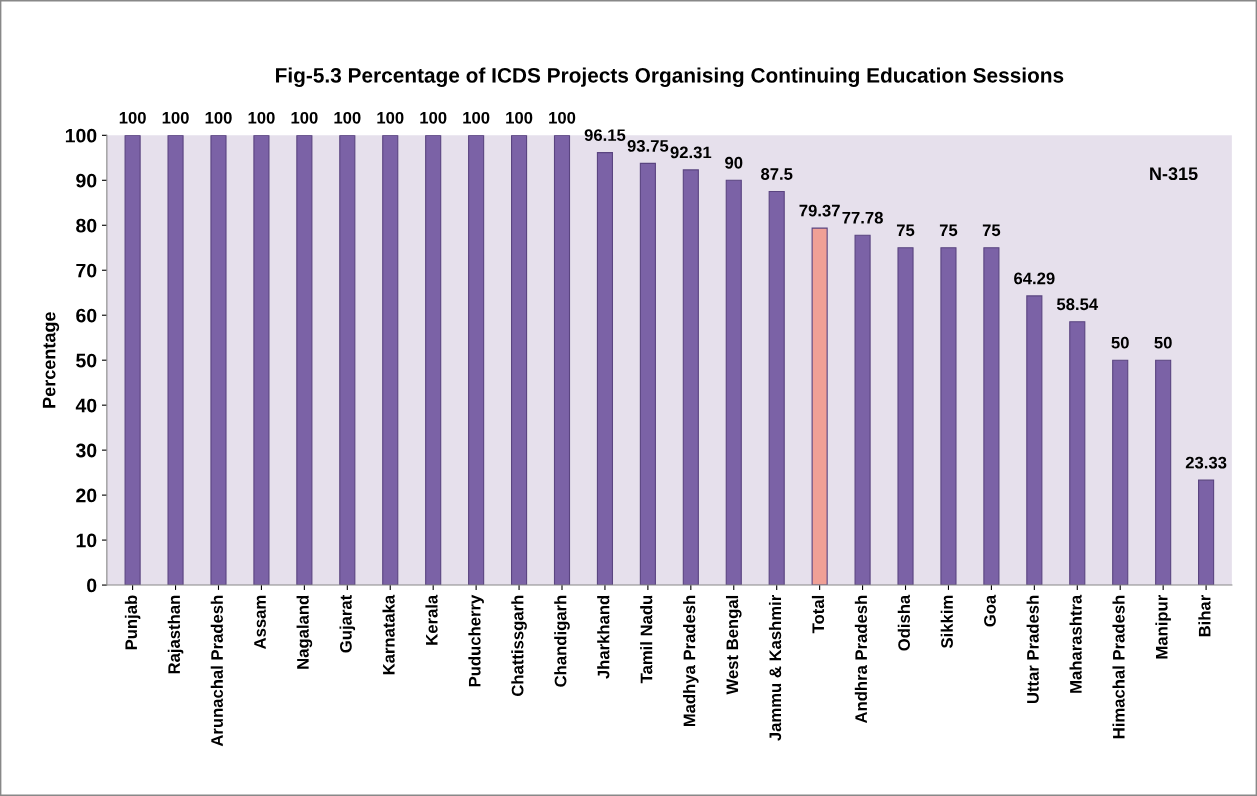 The height and width of the screenshot is (796, 1257). What do you see at coordinates (990, 610) in the screenshot?
I see `x-tick-label: Goa` at bounding box center [990, 610].